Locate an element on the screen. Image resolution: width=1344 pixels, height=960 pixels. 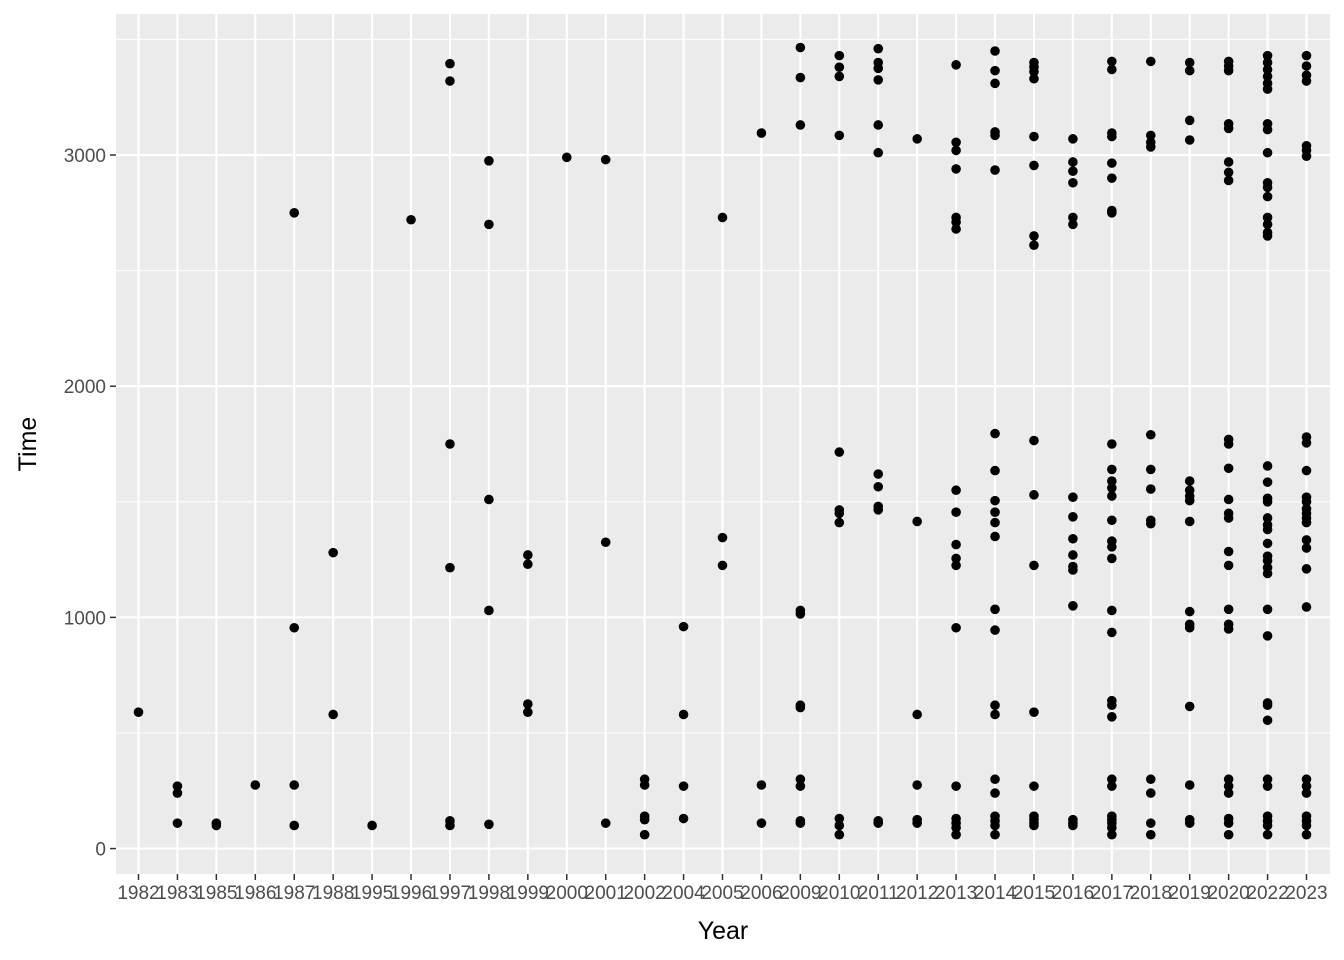
y-tick-label: 0 is located at coordinates (100, 850).